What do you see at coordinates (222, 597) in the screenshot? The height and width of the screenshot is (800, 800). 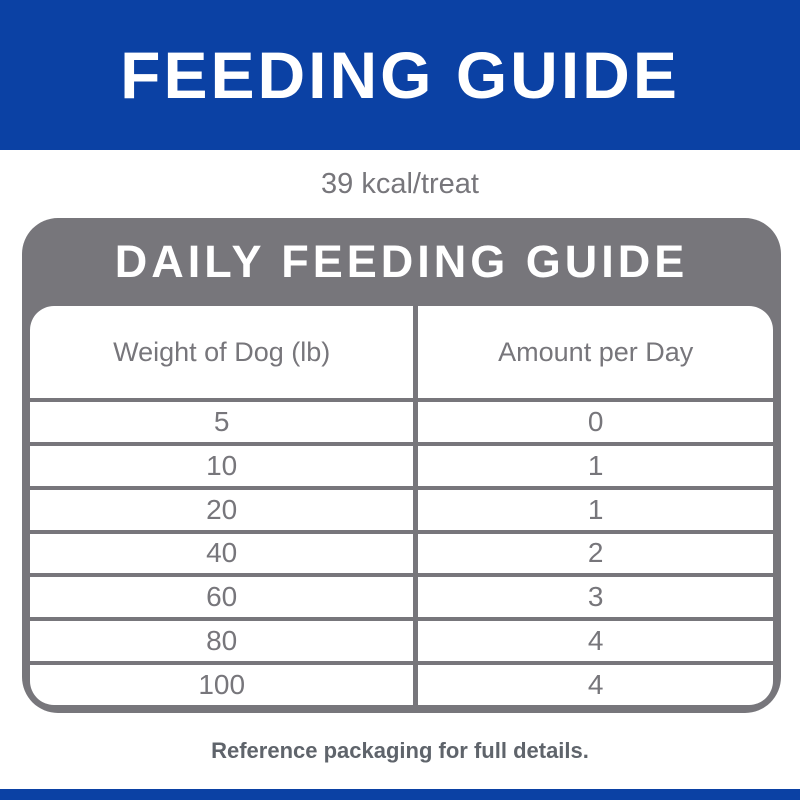 I see `table-row-4-cell-0: 60` at bounding box center [222, 597].